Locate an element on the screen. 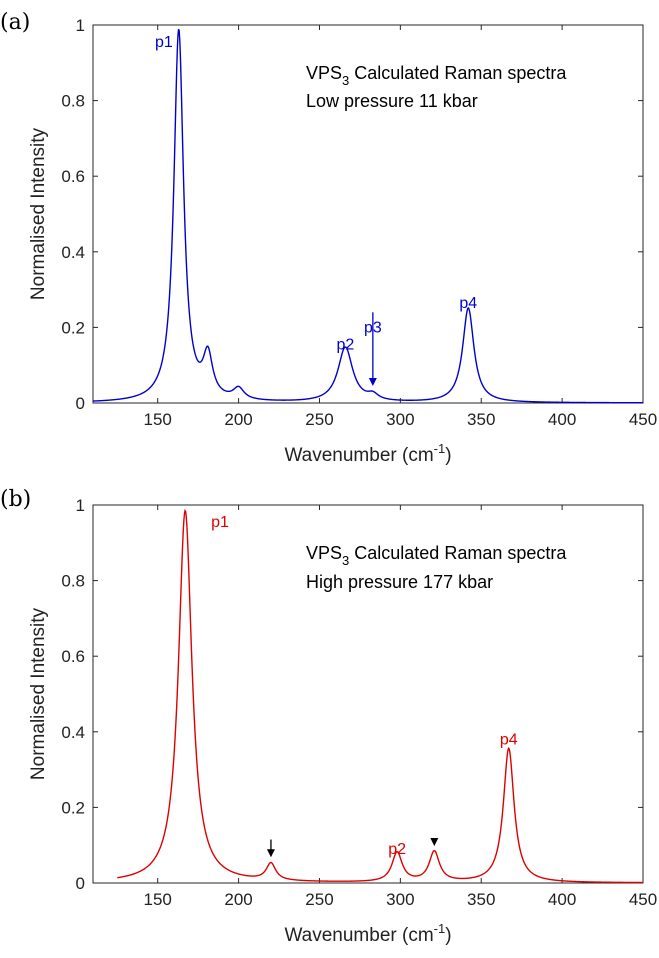 The image size is (659, 958). panel-letter: (b) is located at coordinates (15, 499).